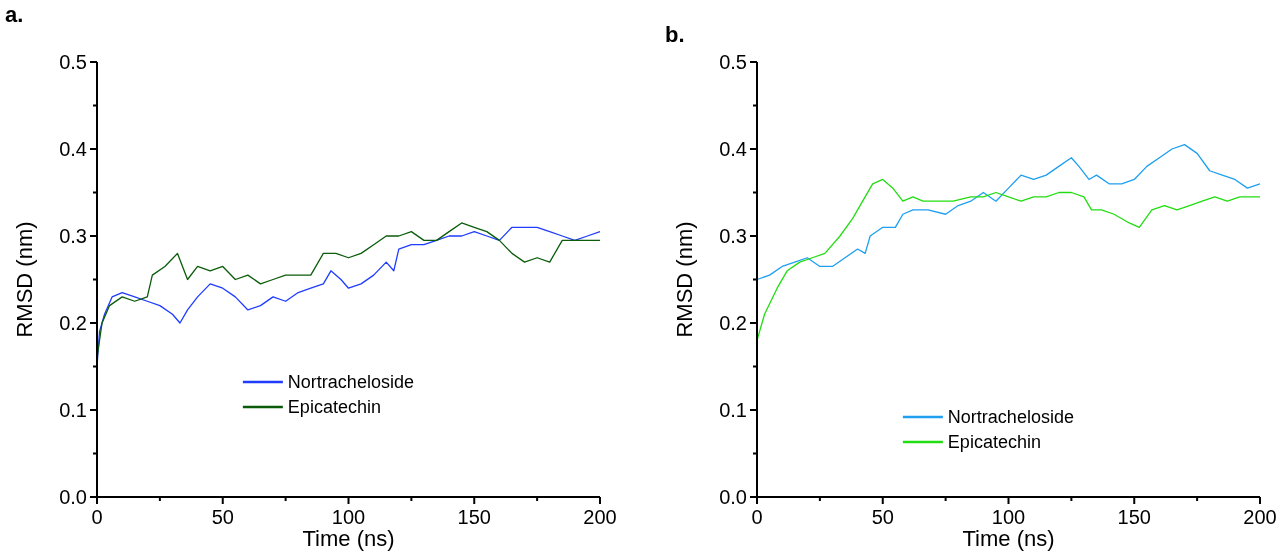  Describe the element at coordinates (14, 14) in the screenshot. I see `text: a.` at that location.